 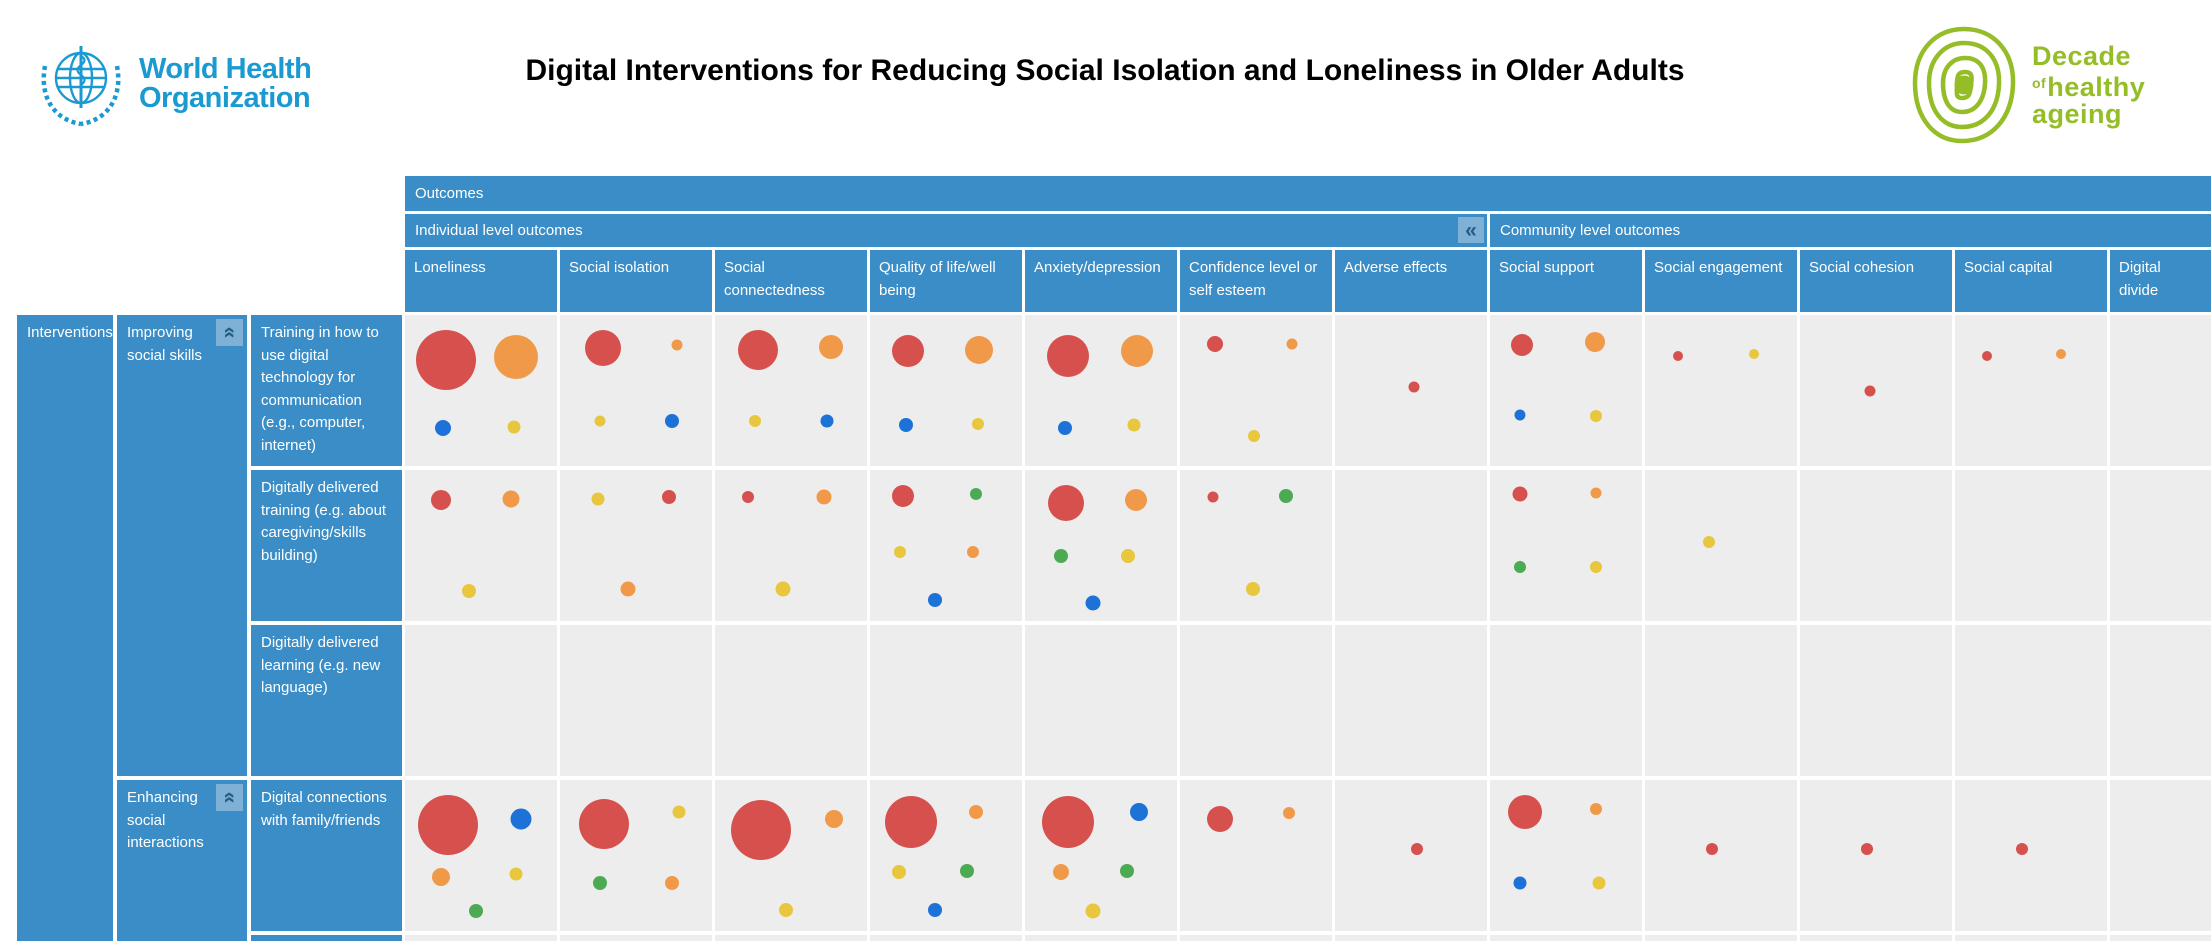 What do you see at coordinates (1101, 281) in the screenshot?
I see `column-header-5: Anxiety/depression` at bounding box center [1101, 281].